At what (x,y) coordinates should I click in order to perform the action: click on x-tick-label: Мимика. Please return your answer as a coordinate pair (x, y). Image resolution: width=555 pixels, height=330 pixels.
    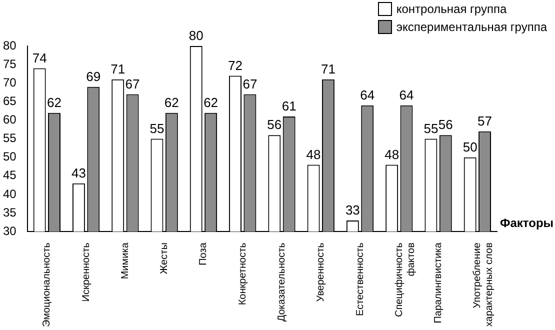
    Looking at the image, I should click on (125, 261).